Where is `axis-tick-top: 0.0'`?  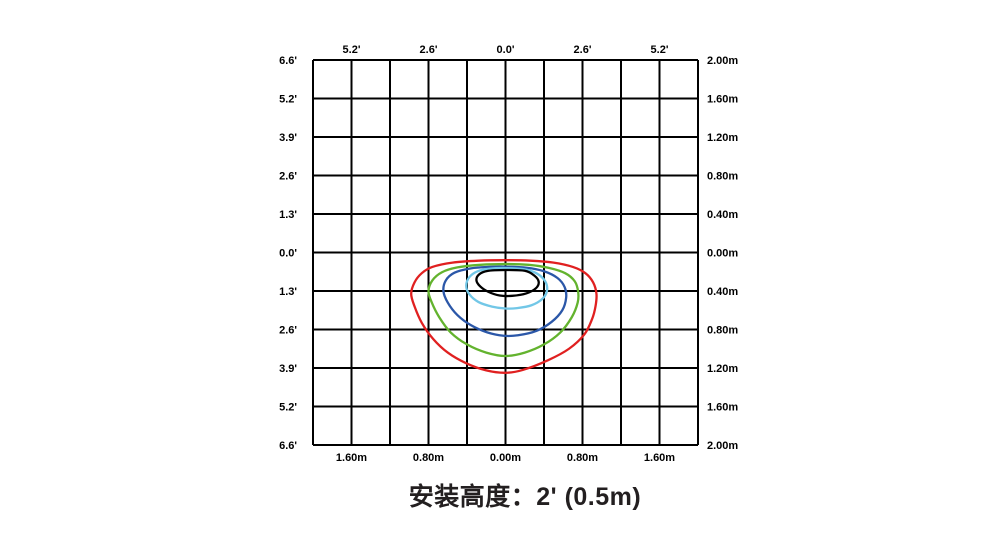
axis-tick-top: 0.0' is located at coordinates (506, 50).